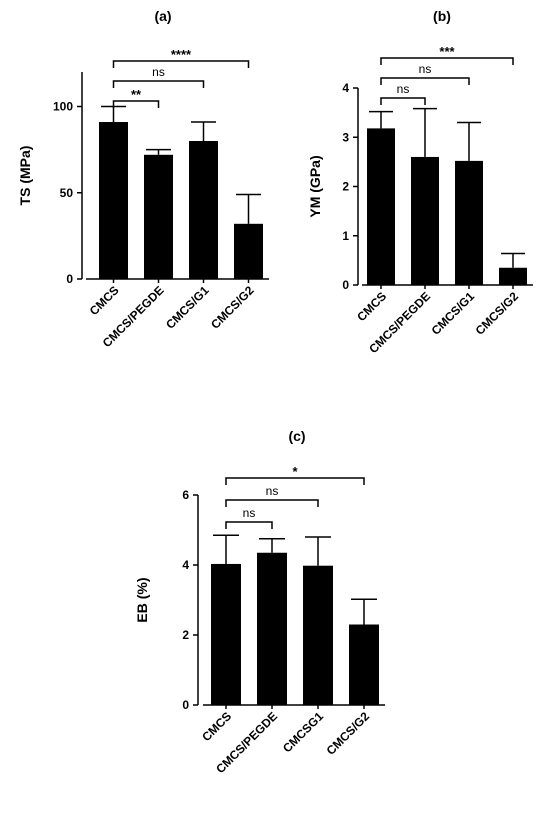 This screenshot has height=816, width=550. Describe the element at coordinates (442, 16) in the screenshot. I see `panel-label: (b)` at that location.